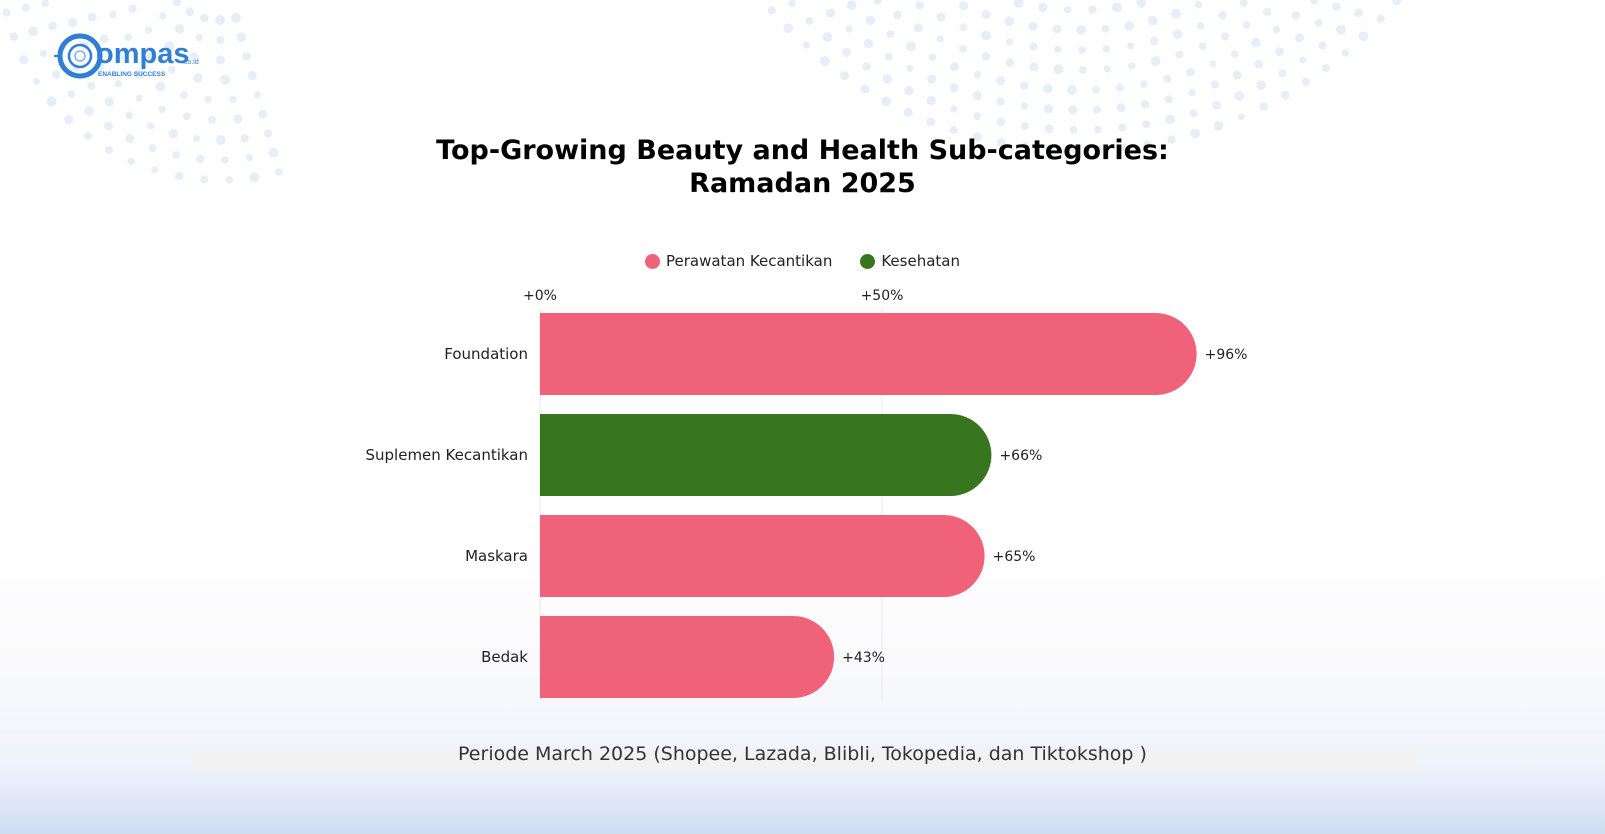 The image size is (1605, 834). I want to click on bar-bedak, so click(687, 657).